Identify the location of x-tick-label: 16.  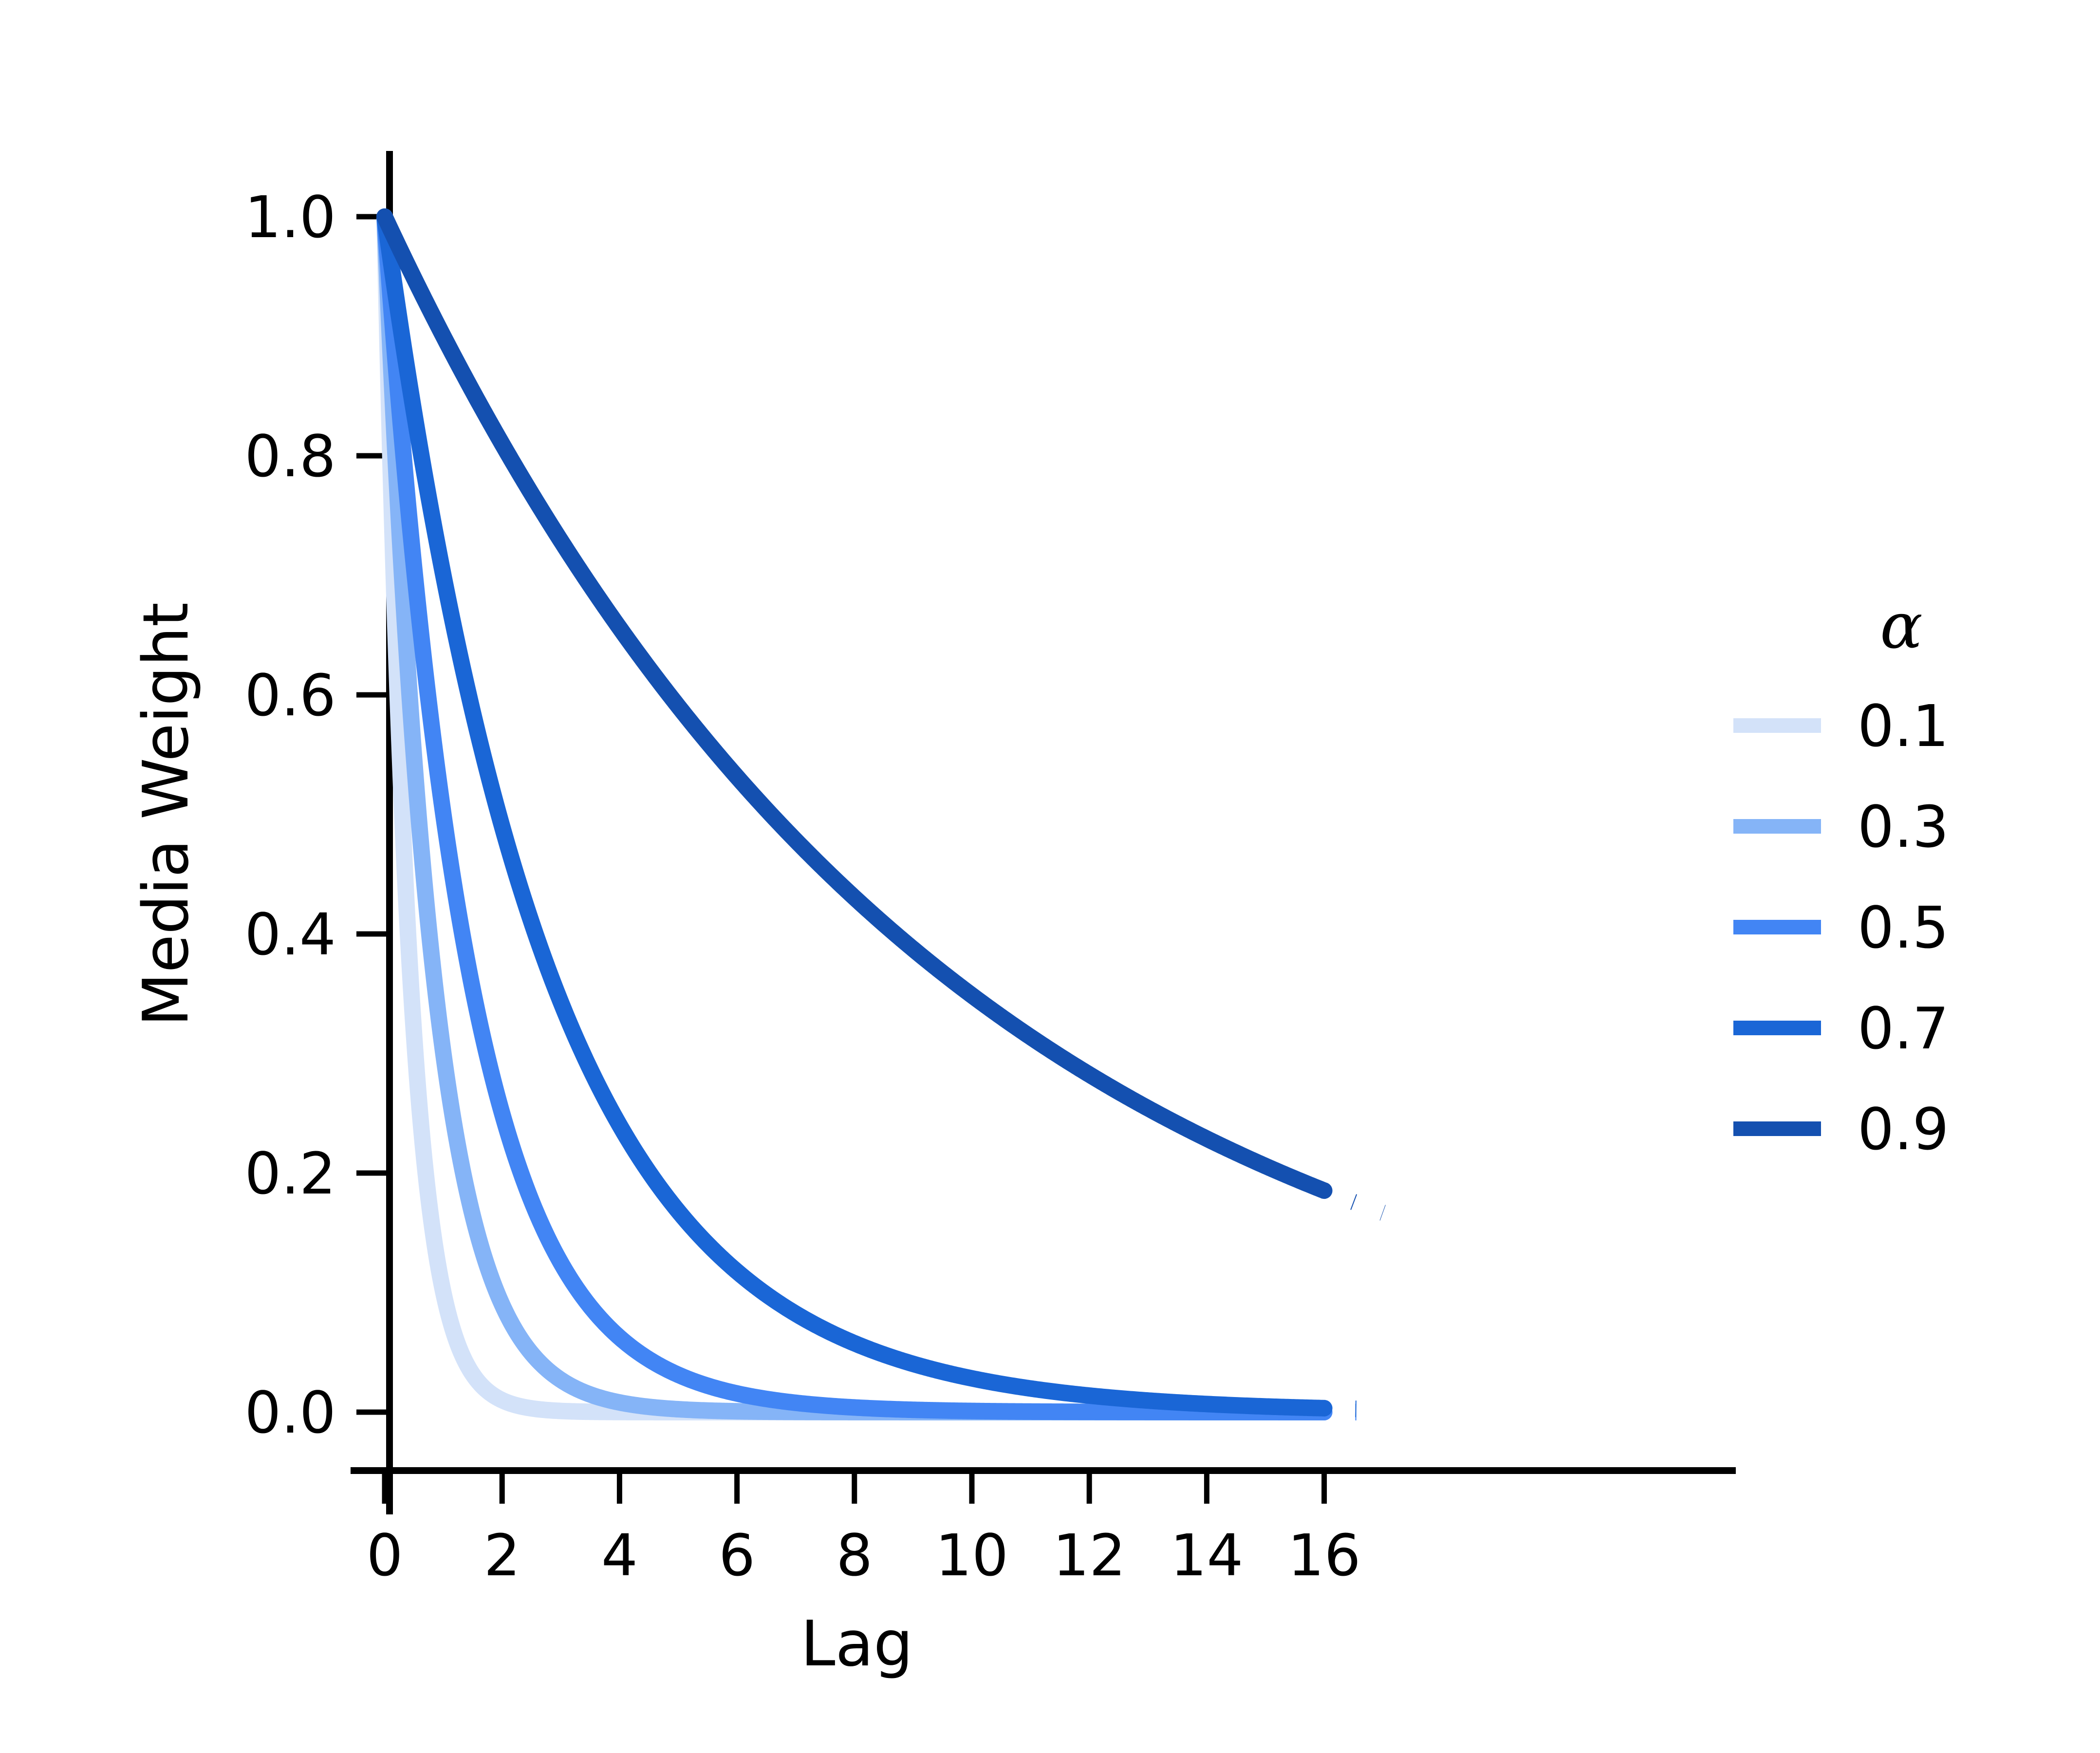
(1324, 1555).